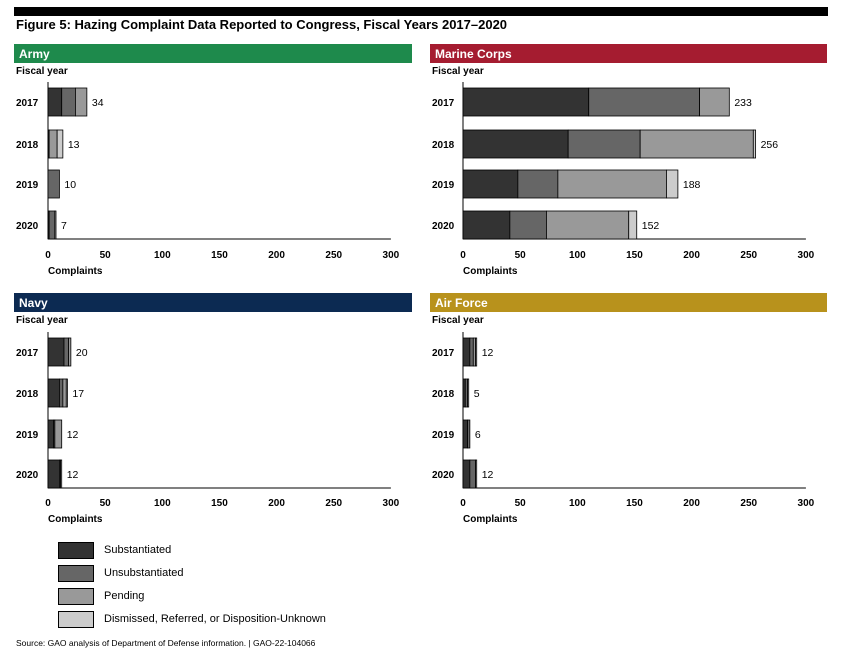 This screenshot has width=861, height=657. What do you see at coordinates (473, 54) in the screenshot?
I see `marine-corps-title: Marine Corps` at bounding box center [473, 54].